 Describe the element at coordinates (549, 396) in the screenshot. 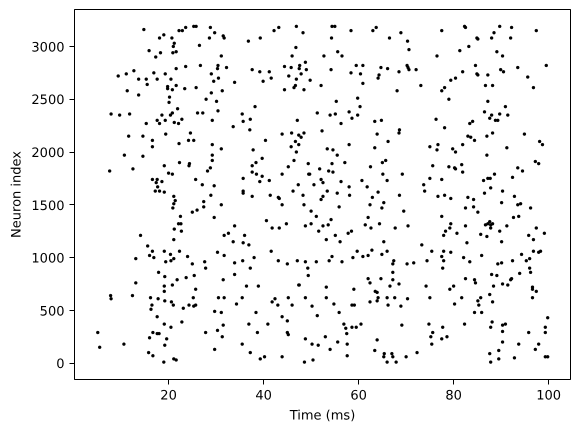

I see `x-tick-label: 100` at that location.